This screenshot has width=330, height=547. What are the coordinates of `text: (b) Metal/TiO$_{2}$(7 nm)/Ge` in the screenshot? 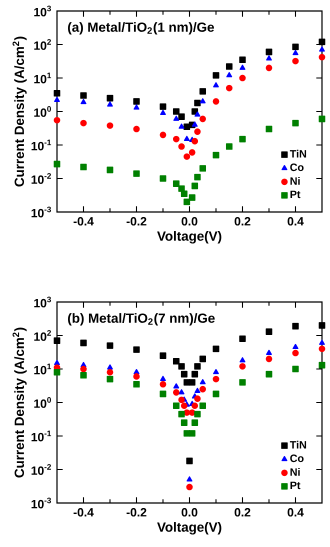 It's located at (141, 319).